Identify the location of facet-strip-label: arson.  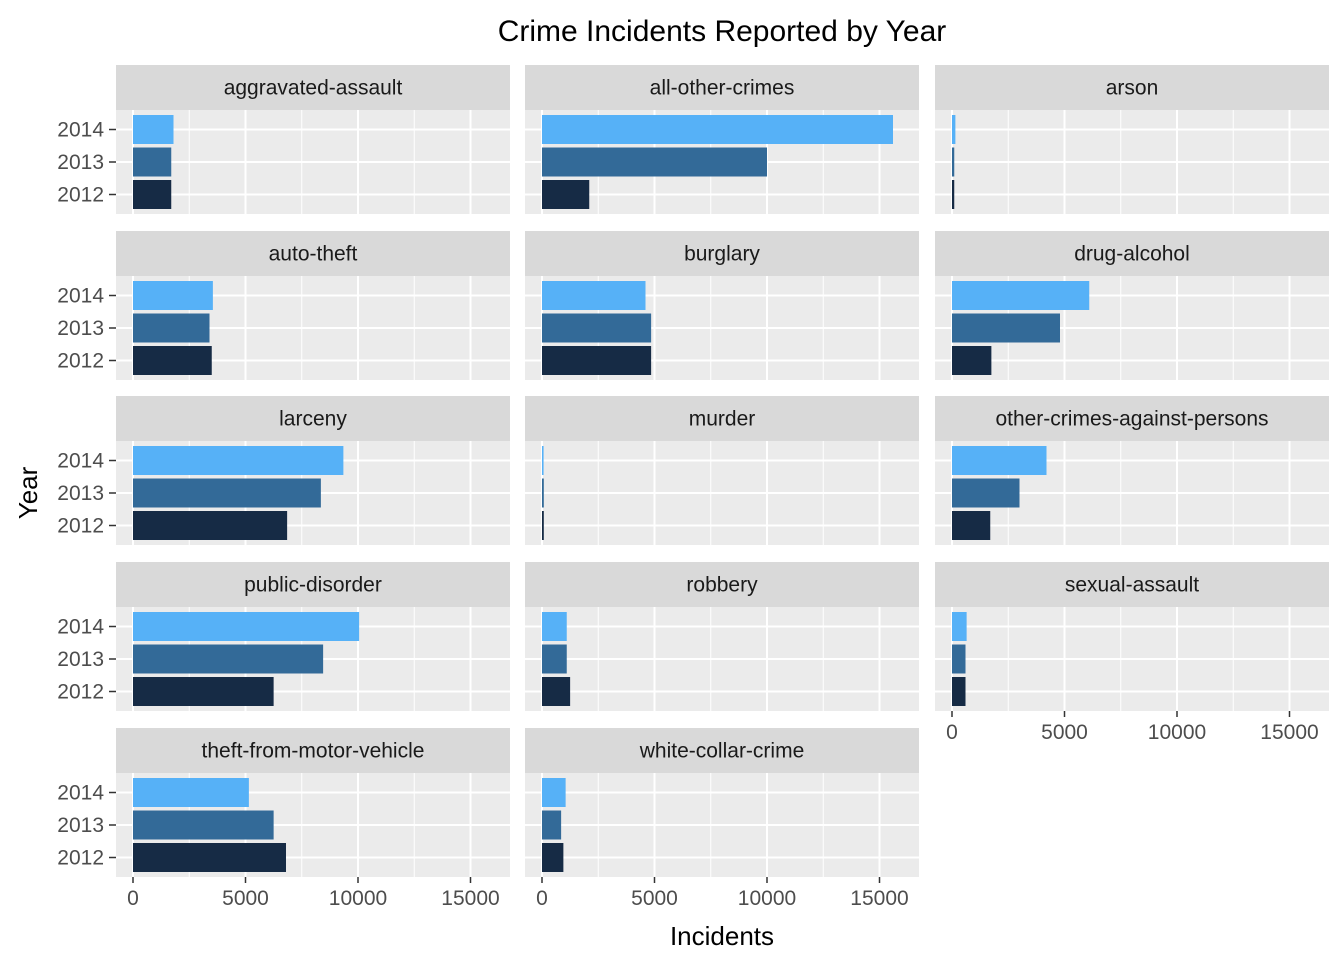
(1132, 88).